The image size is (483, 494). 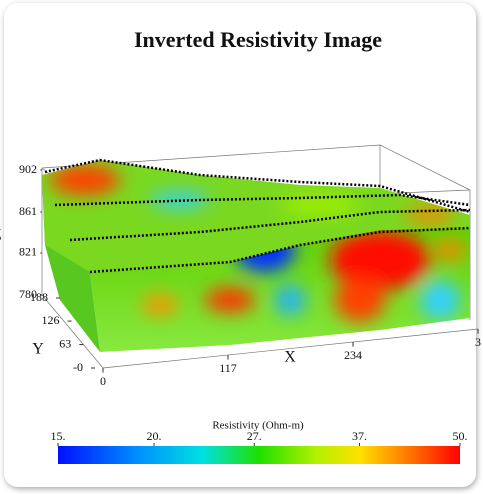 I want to click on y-tick-label: -0, so click(x=78, y=367).